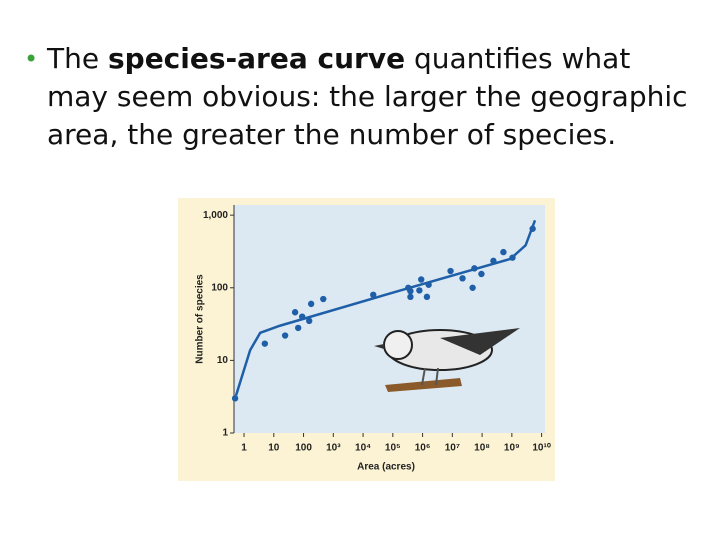  I want to click on bold-term: species-area curve, so click(256, 58).